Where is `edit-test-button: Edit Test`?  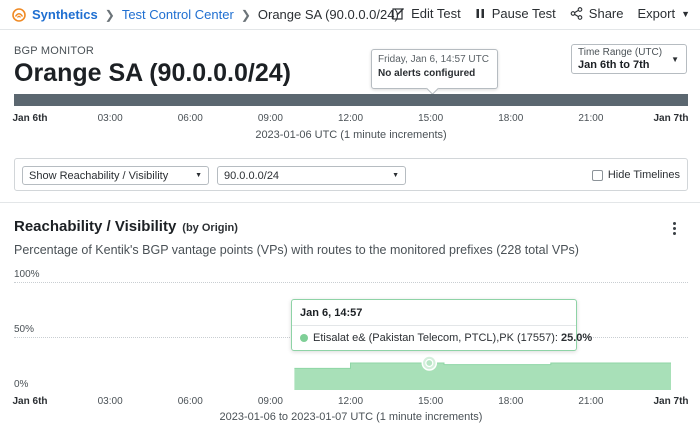 edit-test-button: Edit Test is located at coordinates (426, 13).